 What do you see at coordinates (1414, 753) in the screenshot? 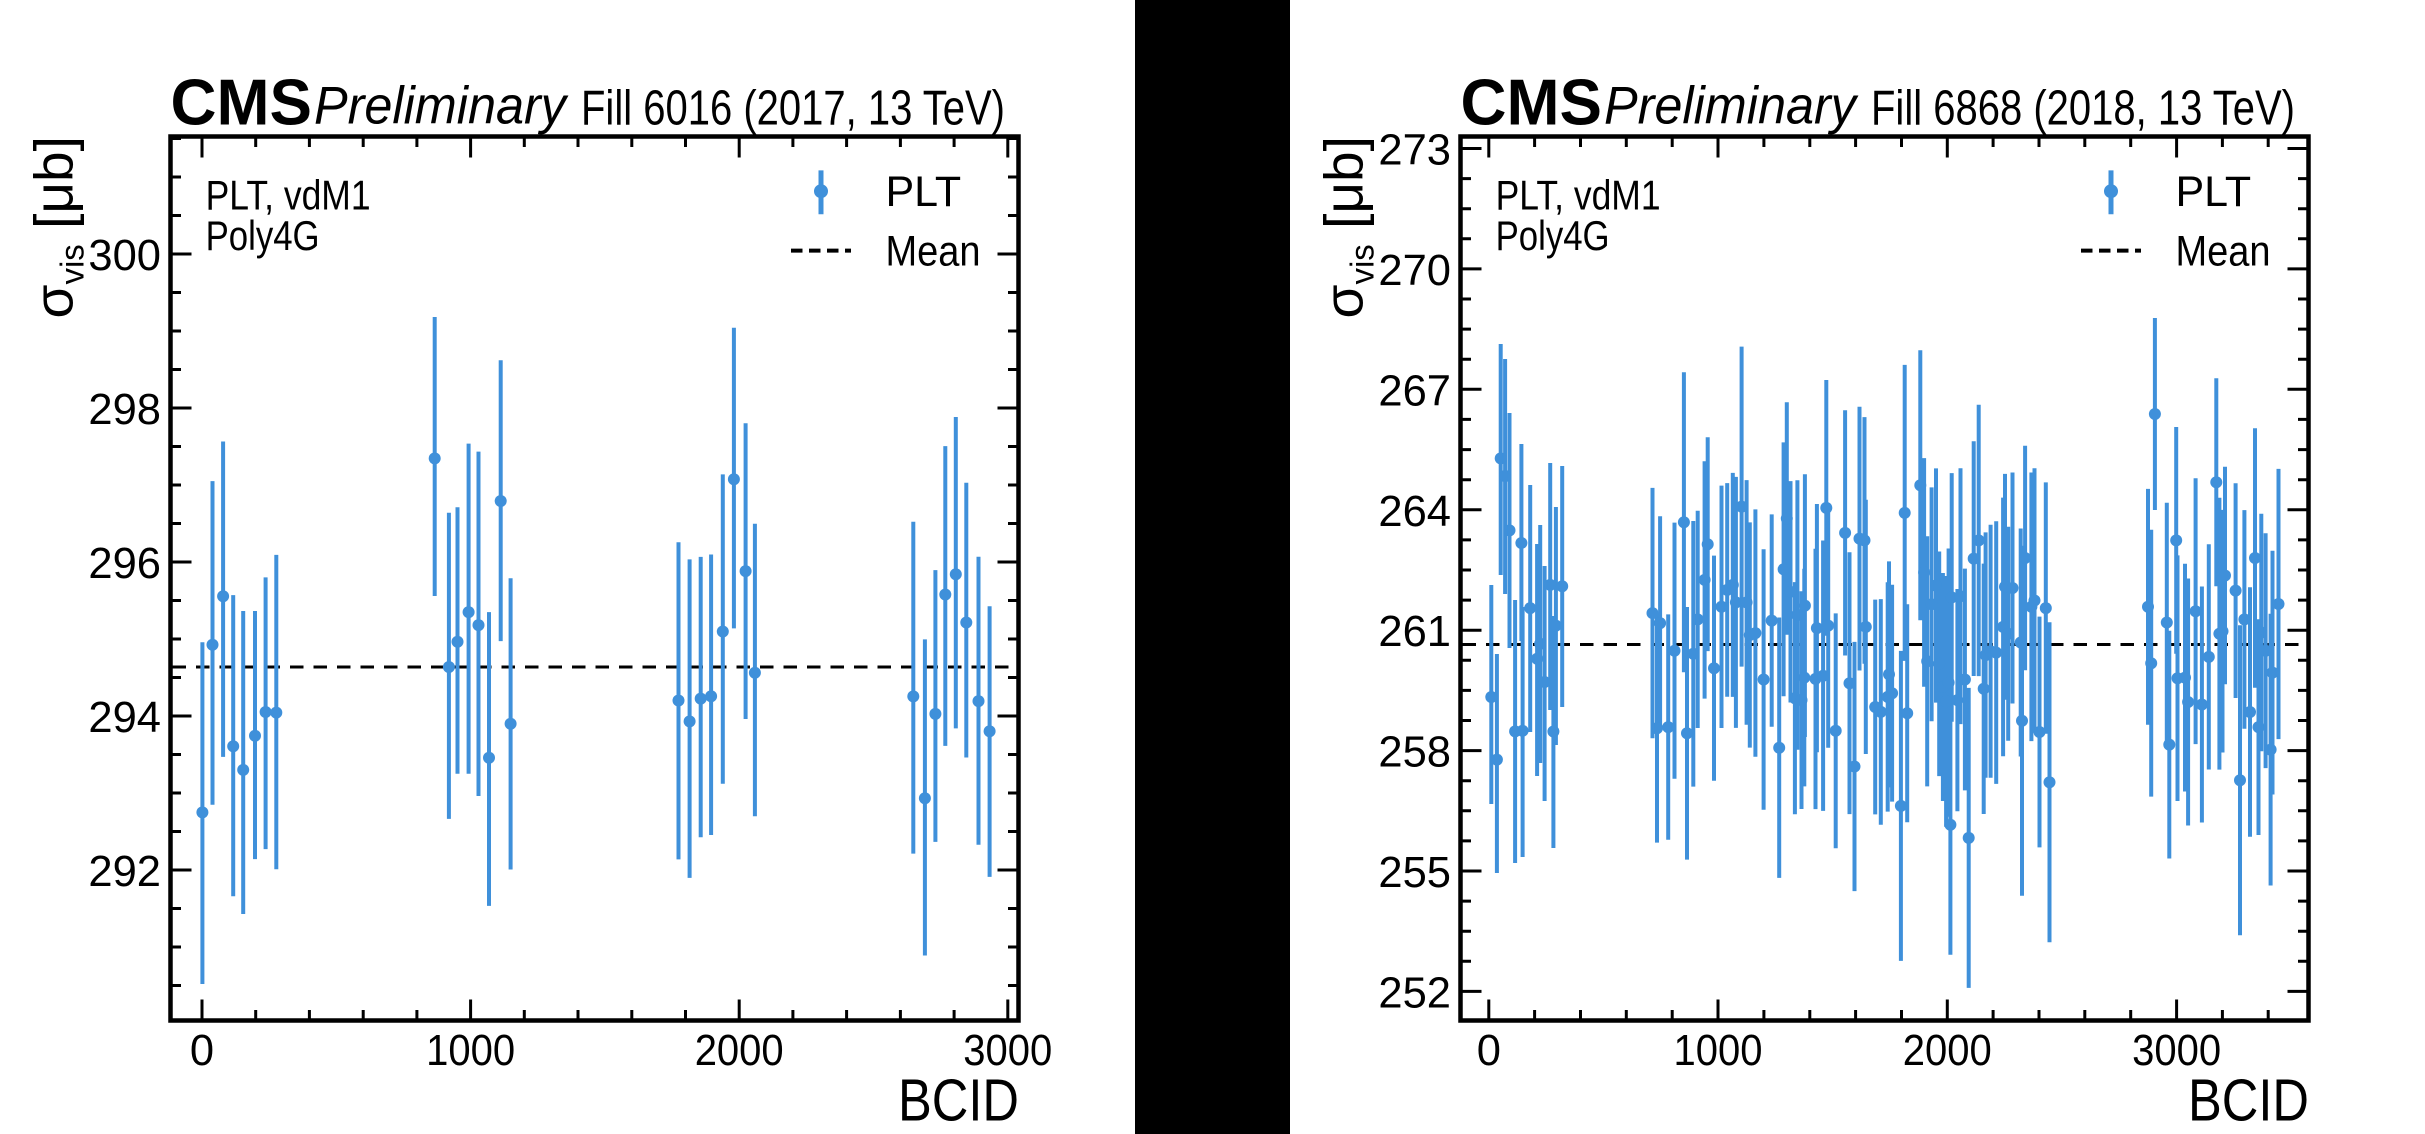
I see `svg-text: 258` at bounding box center [1414, 753].